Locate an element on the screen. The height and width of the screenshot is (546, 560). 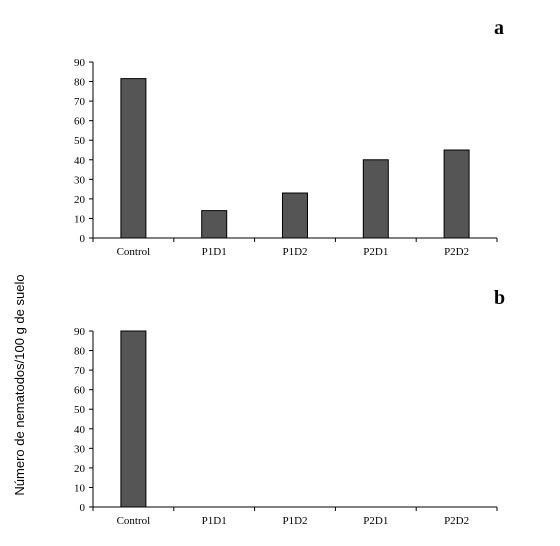
panel-label: b is located at coordinates (499, 298).